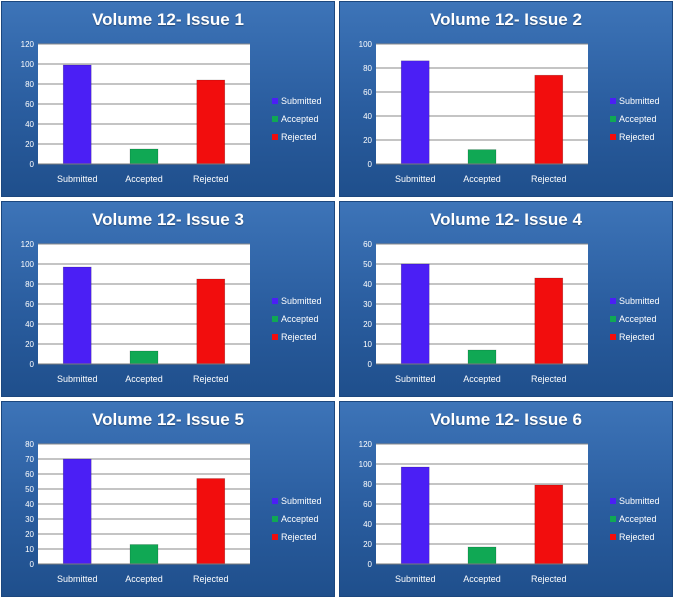 The image size is (674, 597). Describe the element at coordinates (29, 459) in the screenshot. I see `y-tick-label: 70` at that location.